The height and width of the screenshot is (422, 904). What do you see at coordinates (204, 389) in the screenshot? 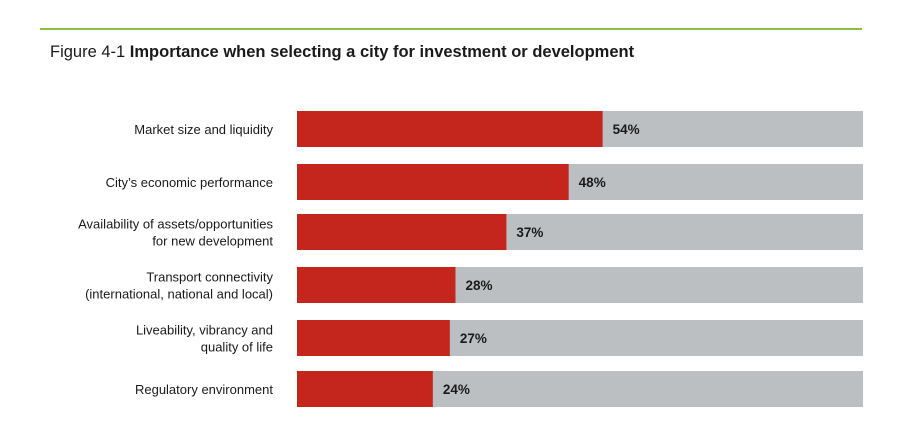
I see `category-label: Regulatory environment` at bounding box center [204, 389].